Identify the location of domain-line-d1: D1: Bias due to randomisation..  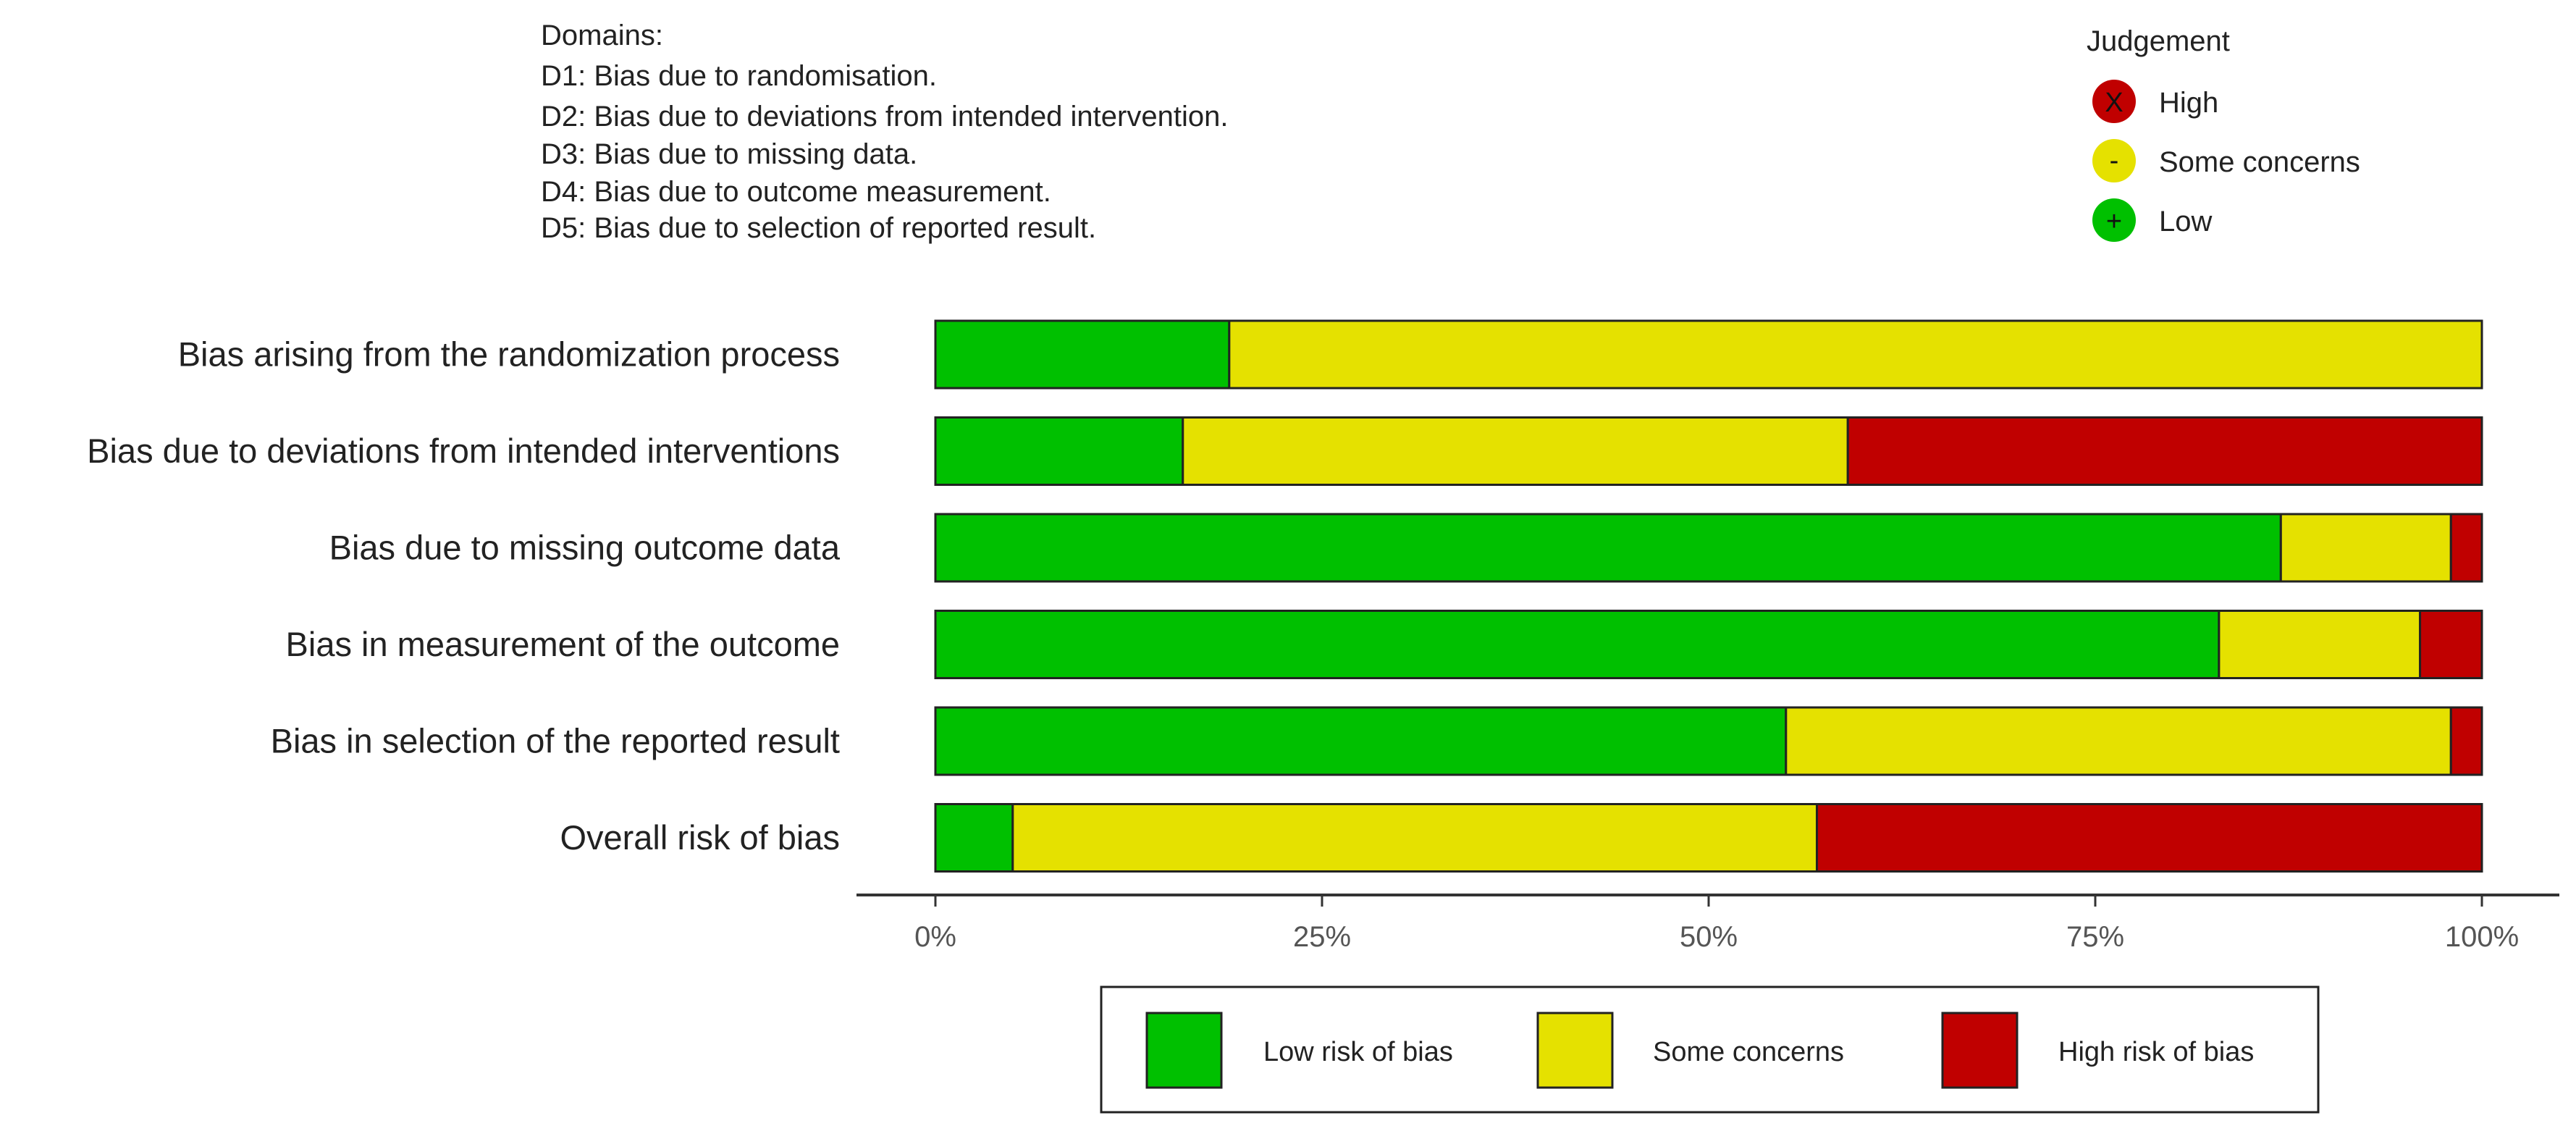
(739, 76).